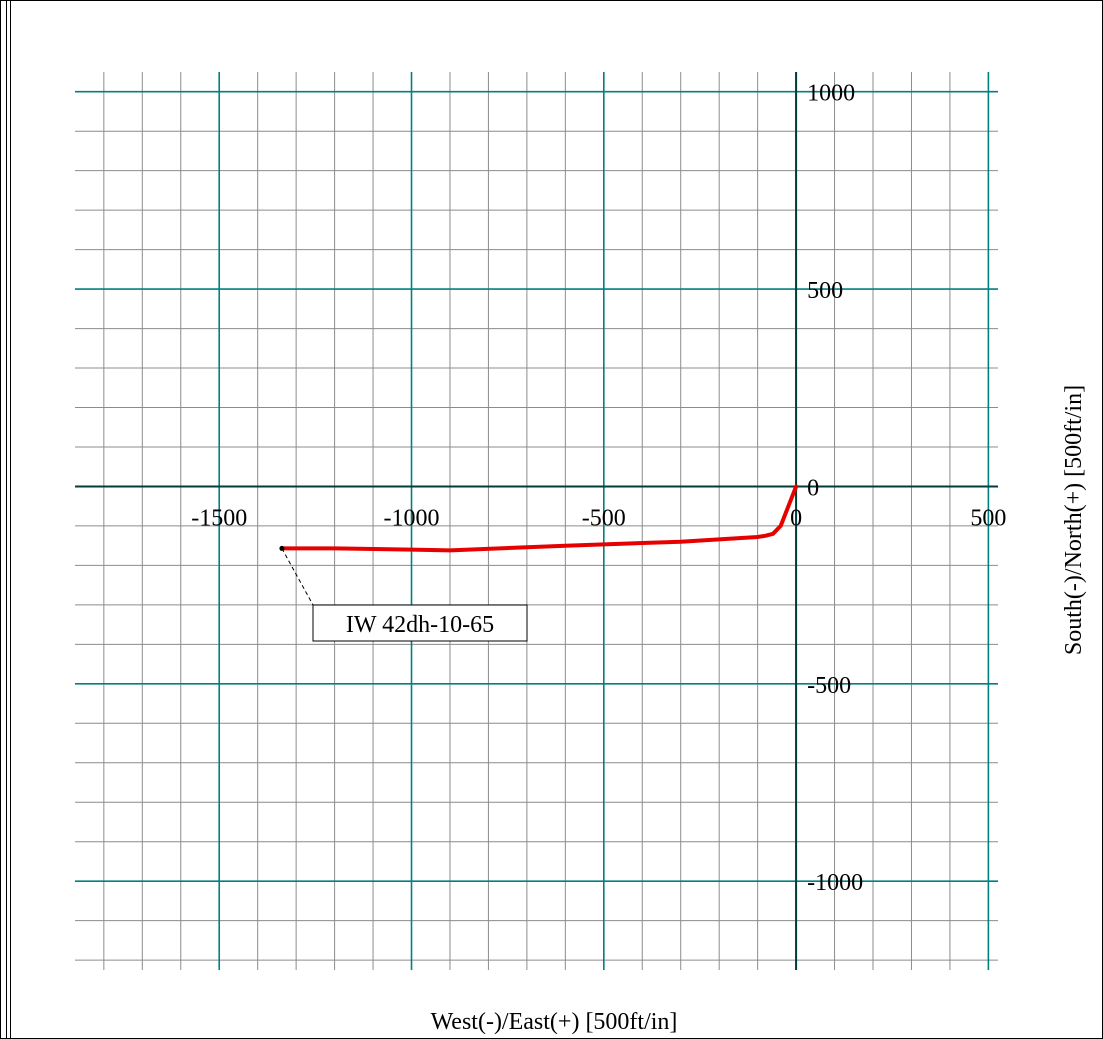 This screenshot has width=1103, height=1039. I want to click on y-axis-title: South(-)/North(+) [500ft/in], so click(1074, 520).